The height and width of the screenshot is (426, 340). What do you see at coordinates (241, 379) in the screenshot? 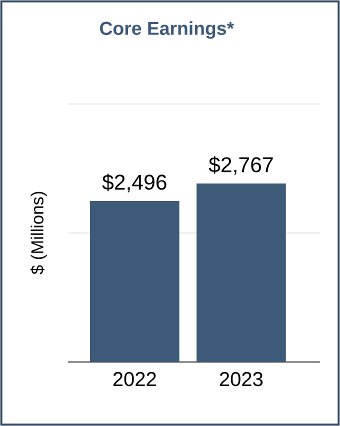
I see `x-tick-label: 2023` at bounding box center [241, 379].